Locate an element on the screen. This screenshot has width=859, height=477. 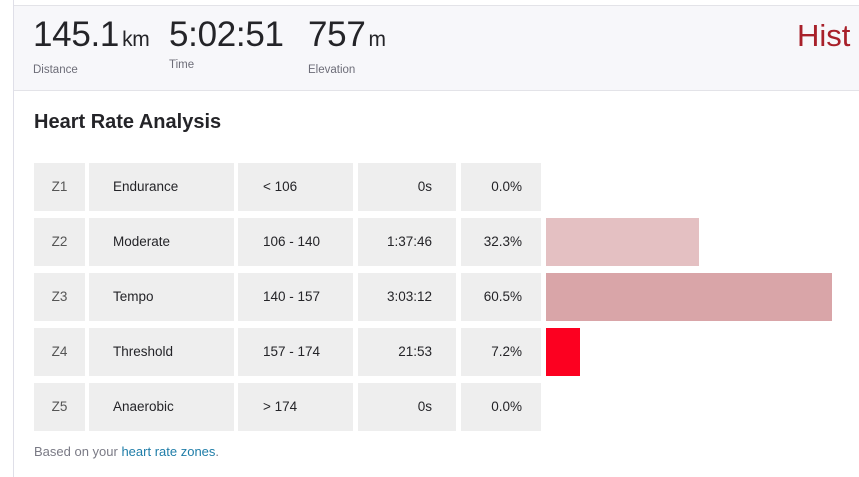
zone-row: Z2 Moderate 106 - 140 1:37:46 32.3% is located at coordinates (444, 242).